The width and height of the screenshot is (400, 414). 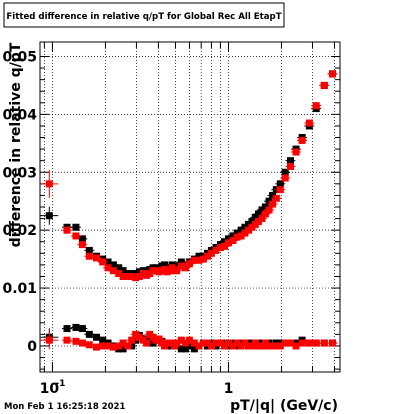 I want to click on y-tick-label: 0.02, so click(x=19, y=231).